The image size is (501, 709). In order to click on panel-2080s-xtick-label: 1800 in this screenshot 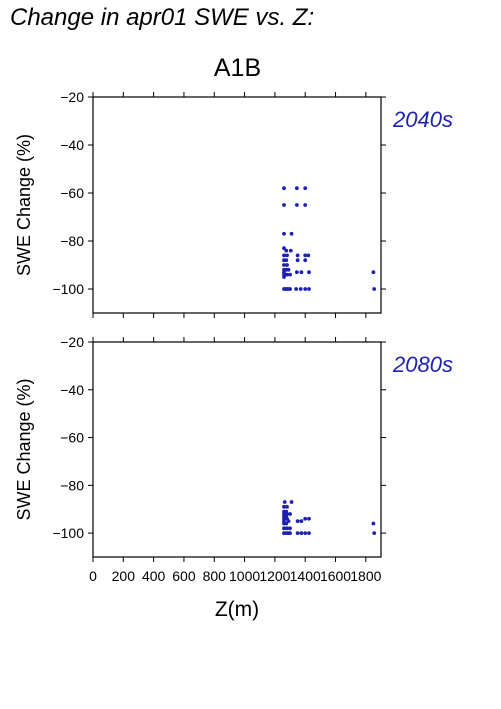, I will do `click(365, 576)`.